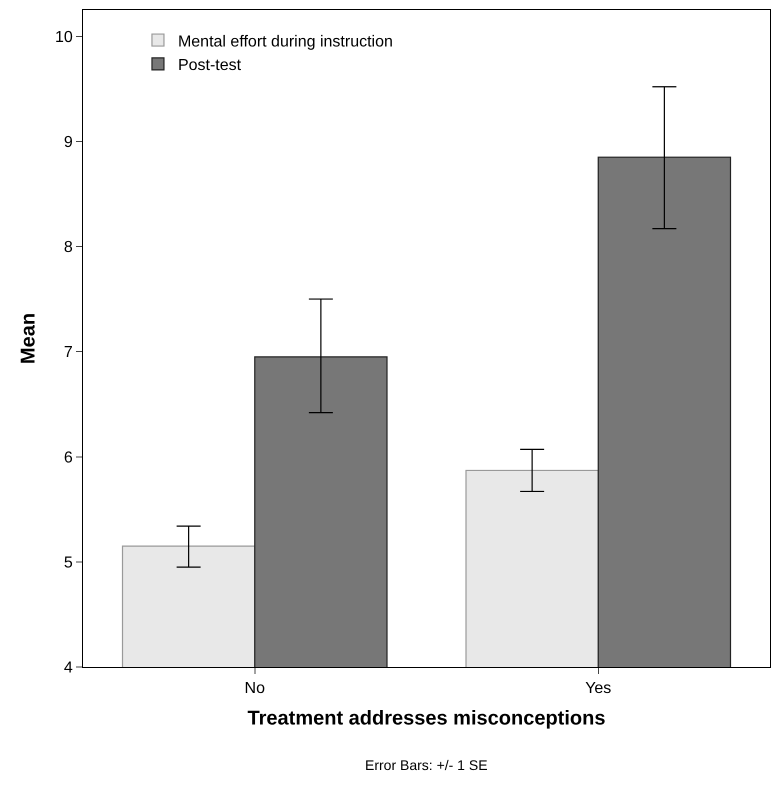 The height and width of the screenshot is (793, 773). What do you see at coordinates (426, 765) in the screenshot?
I see `text: Error Bars: +/- 1 SE` at bounding box center [426, 765].